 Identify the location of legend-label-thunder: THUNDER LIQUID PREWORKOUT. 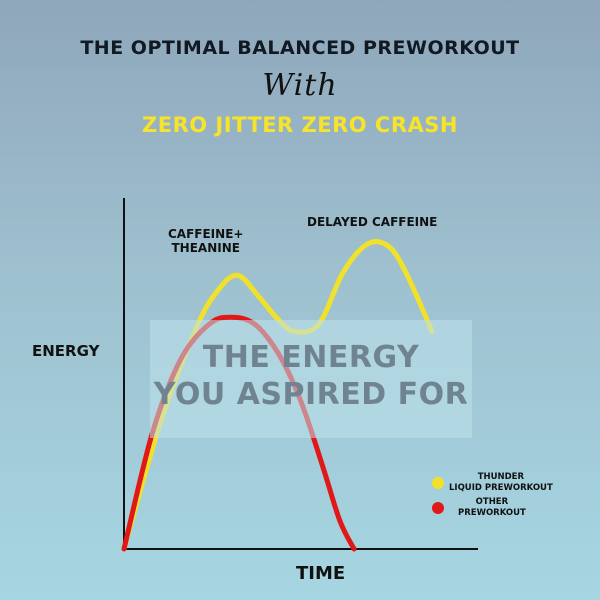
(501, 483).